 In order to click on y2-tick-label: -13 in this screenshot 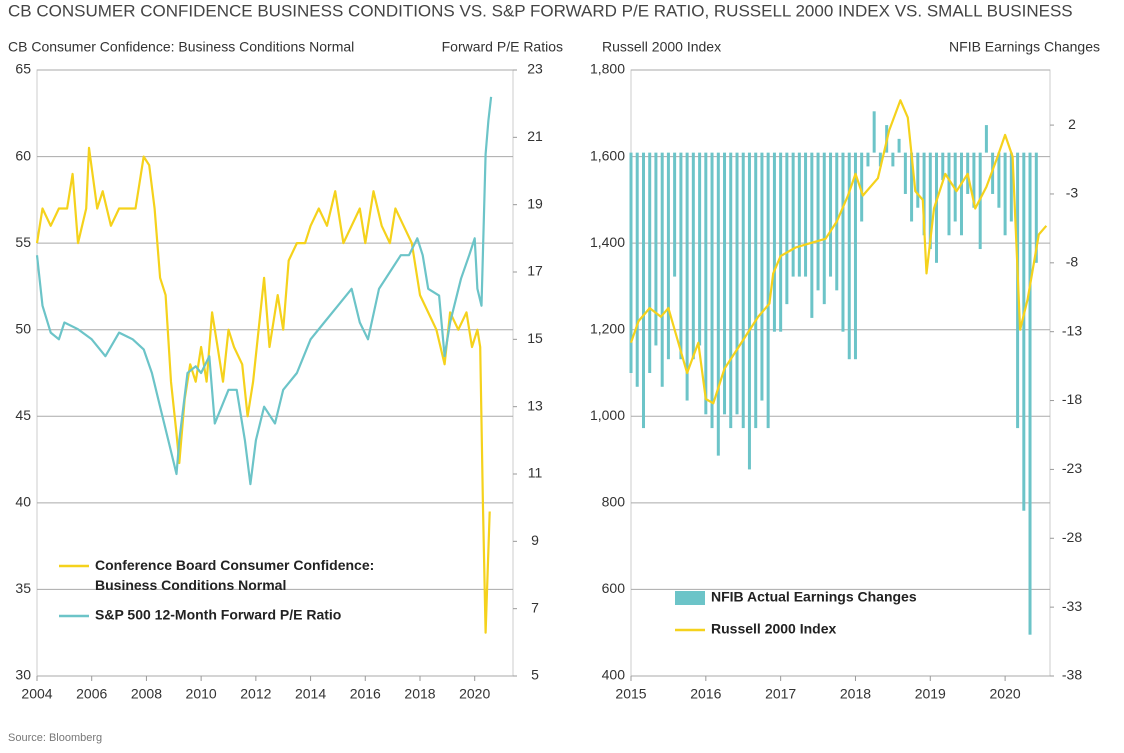, I will do `click(1072, 330)`.